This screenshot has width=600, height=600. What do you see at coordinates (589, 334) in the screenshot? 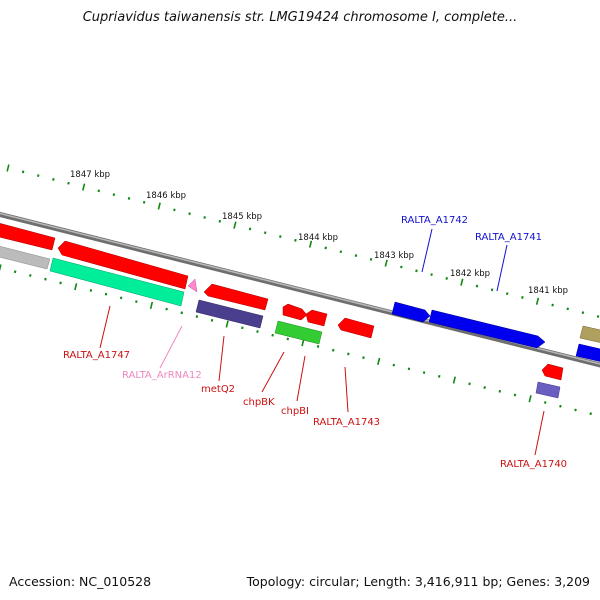
I see `gene-arrow-olive` at bounding box center [589, 334].